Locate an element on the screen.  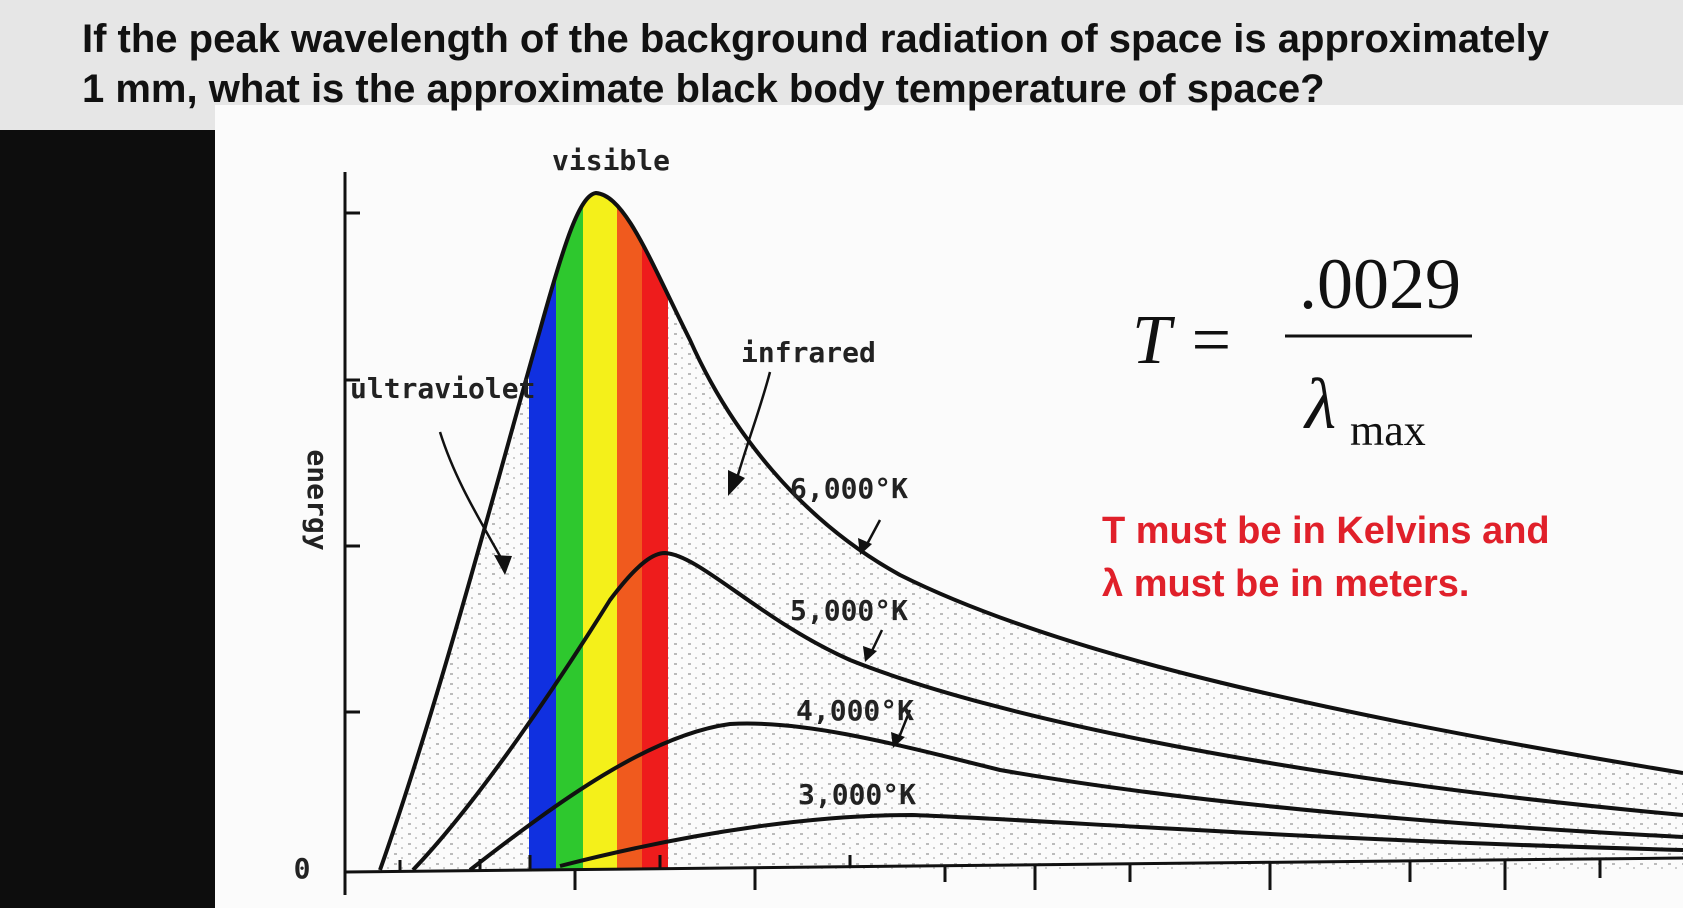
formula-subscript: max is located at coordinates (1388, 430).